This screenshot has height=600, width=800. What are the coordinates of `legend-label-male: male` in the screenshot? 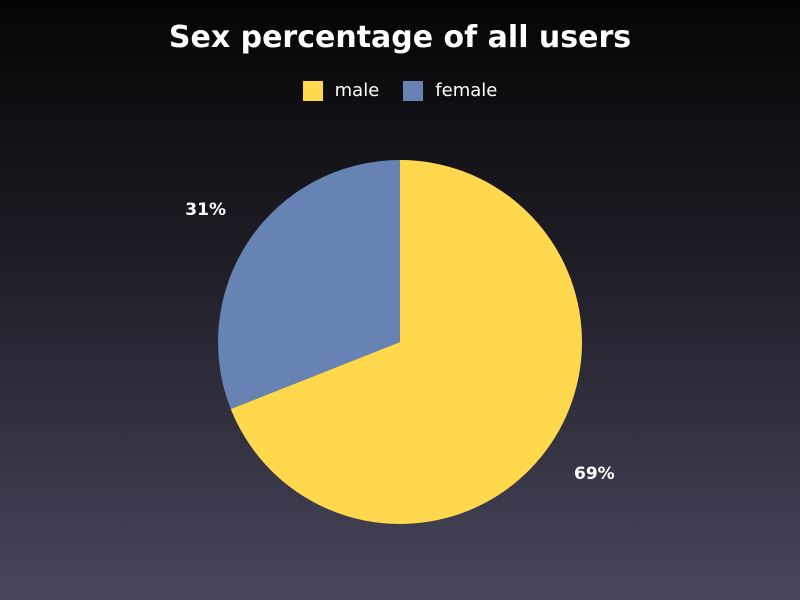 It's located at (357, 90).